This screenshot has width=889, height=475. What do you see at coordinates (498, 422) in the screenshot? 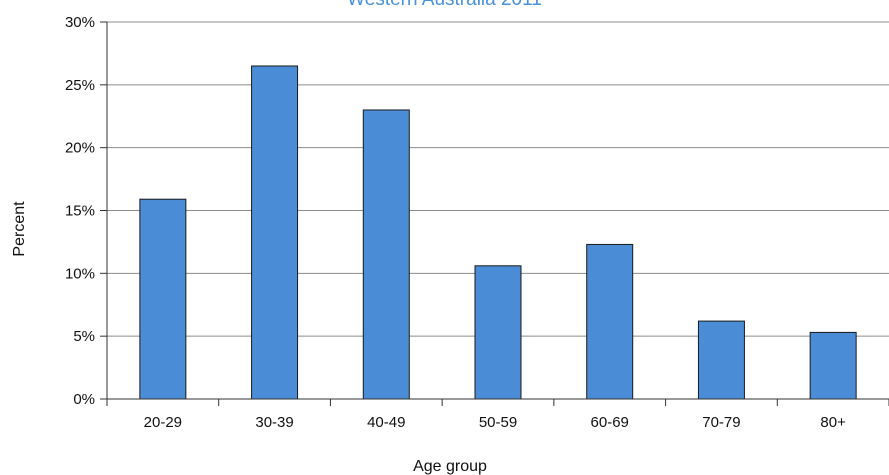
I see `x-tick-label: 50-59` at bounding box center [498, 422].